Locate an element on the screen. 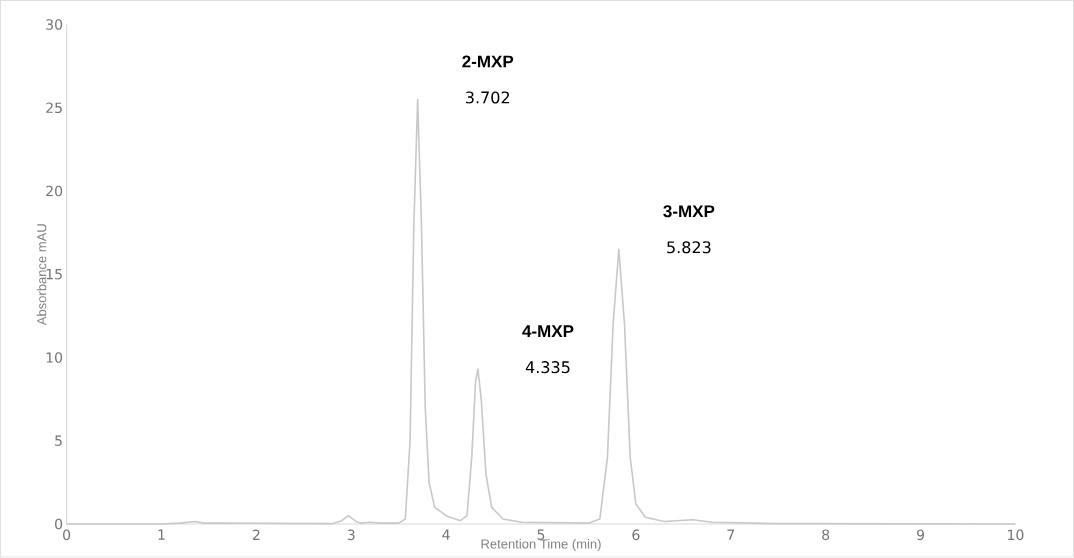 Image resolution: width=1074 pixels, height=558 pixels. x-tick-label: 3 is located at coordinates (351, 535).